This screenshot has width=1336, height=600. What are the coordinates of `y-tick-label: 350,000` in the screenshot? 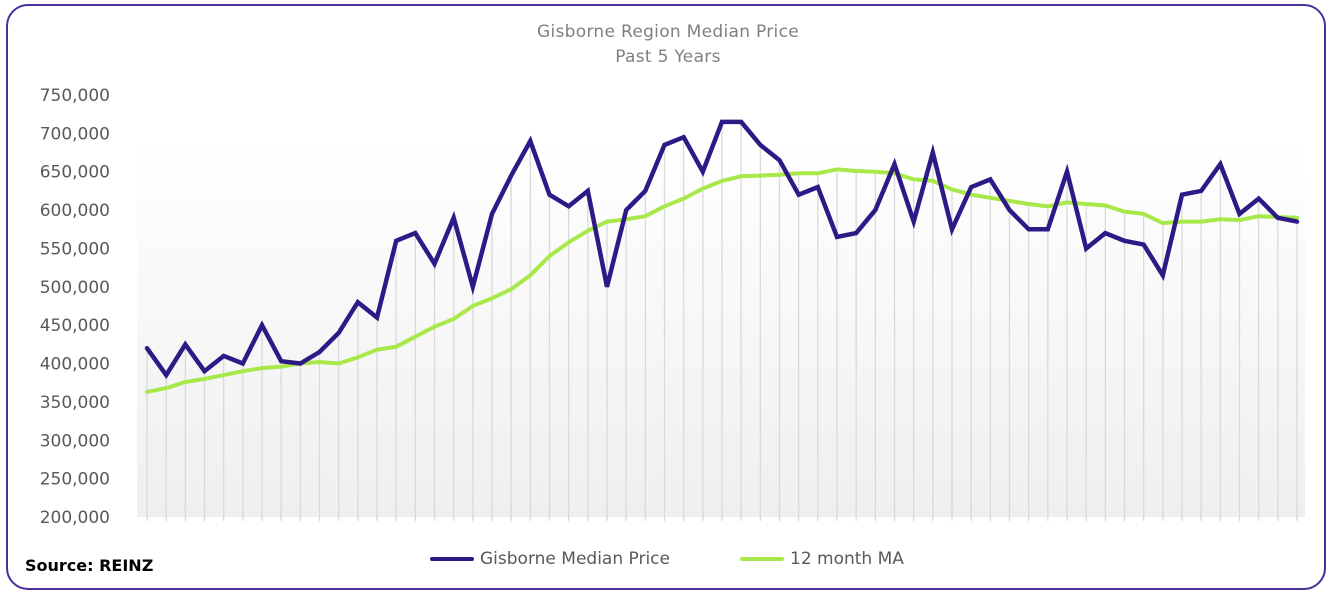 It's located at (75, 403).